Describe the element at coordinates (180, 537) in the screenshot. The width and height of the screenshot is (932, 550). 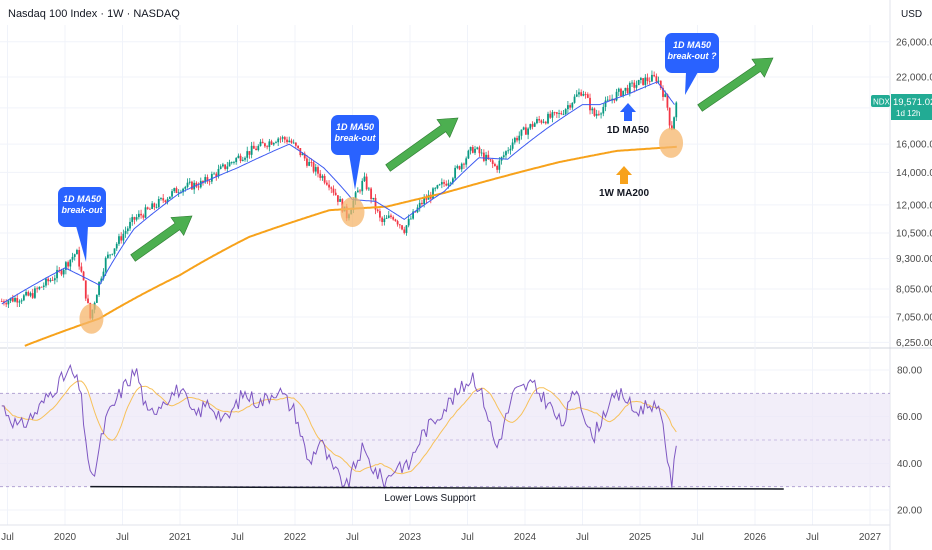
I see `time-tick-label: 2021` at that location.